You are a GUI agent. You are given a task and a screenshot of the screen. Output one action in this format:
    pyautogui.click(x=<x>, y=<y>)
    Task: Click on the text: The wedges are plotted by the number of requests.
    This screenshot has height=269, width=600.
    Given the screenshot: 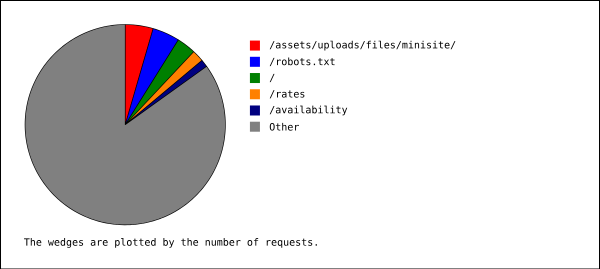 What is the action you would take?
    pyautogui.click(x=170, y=243)
    